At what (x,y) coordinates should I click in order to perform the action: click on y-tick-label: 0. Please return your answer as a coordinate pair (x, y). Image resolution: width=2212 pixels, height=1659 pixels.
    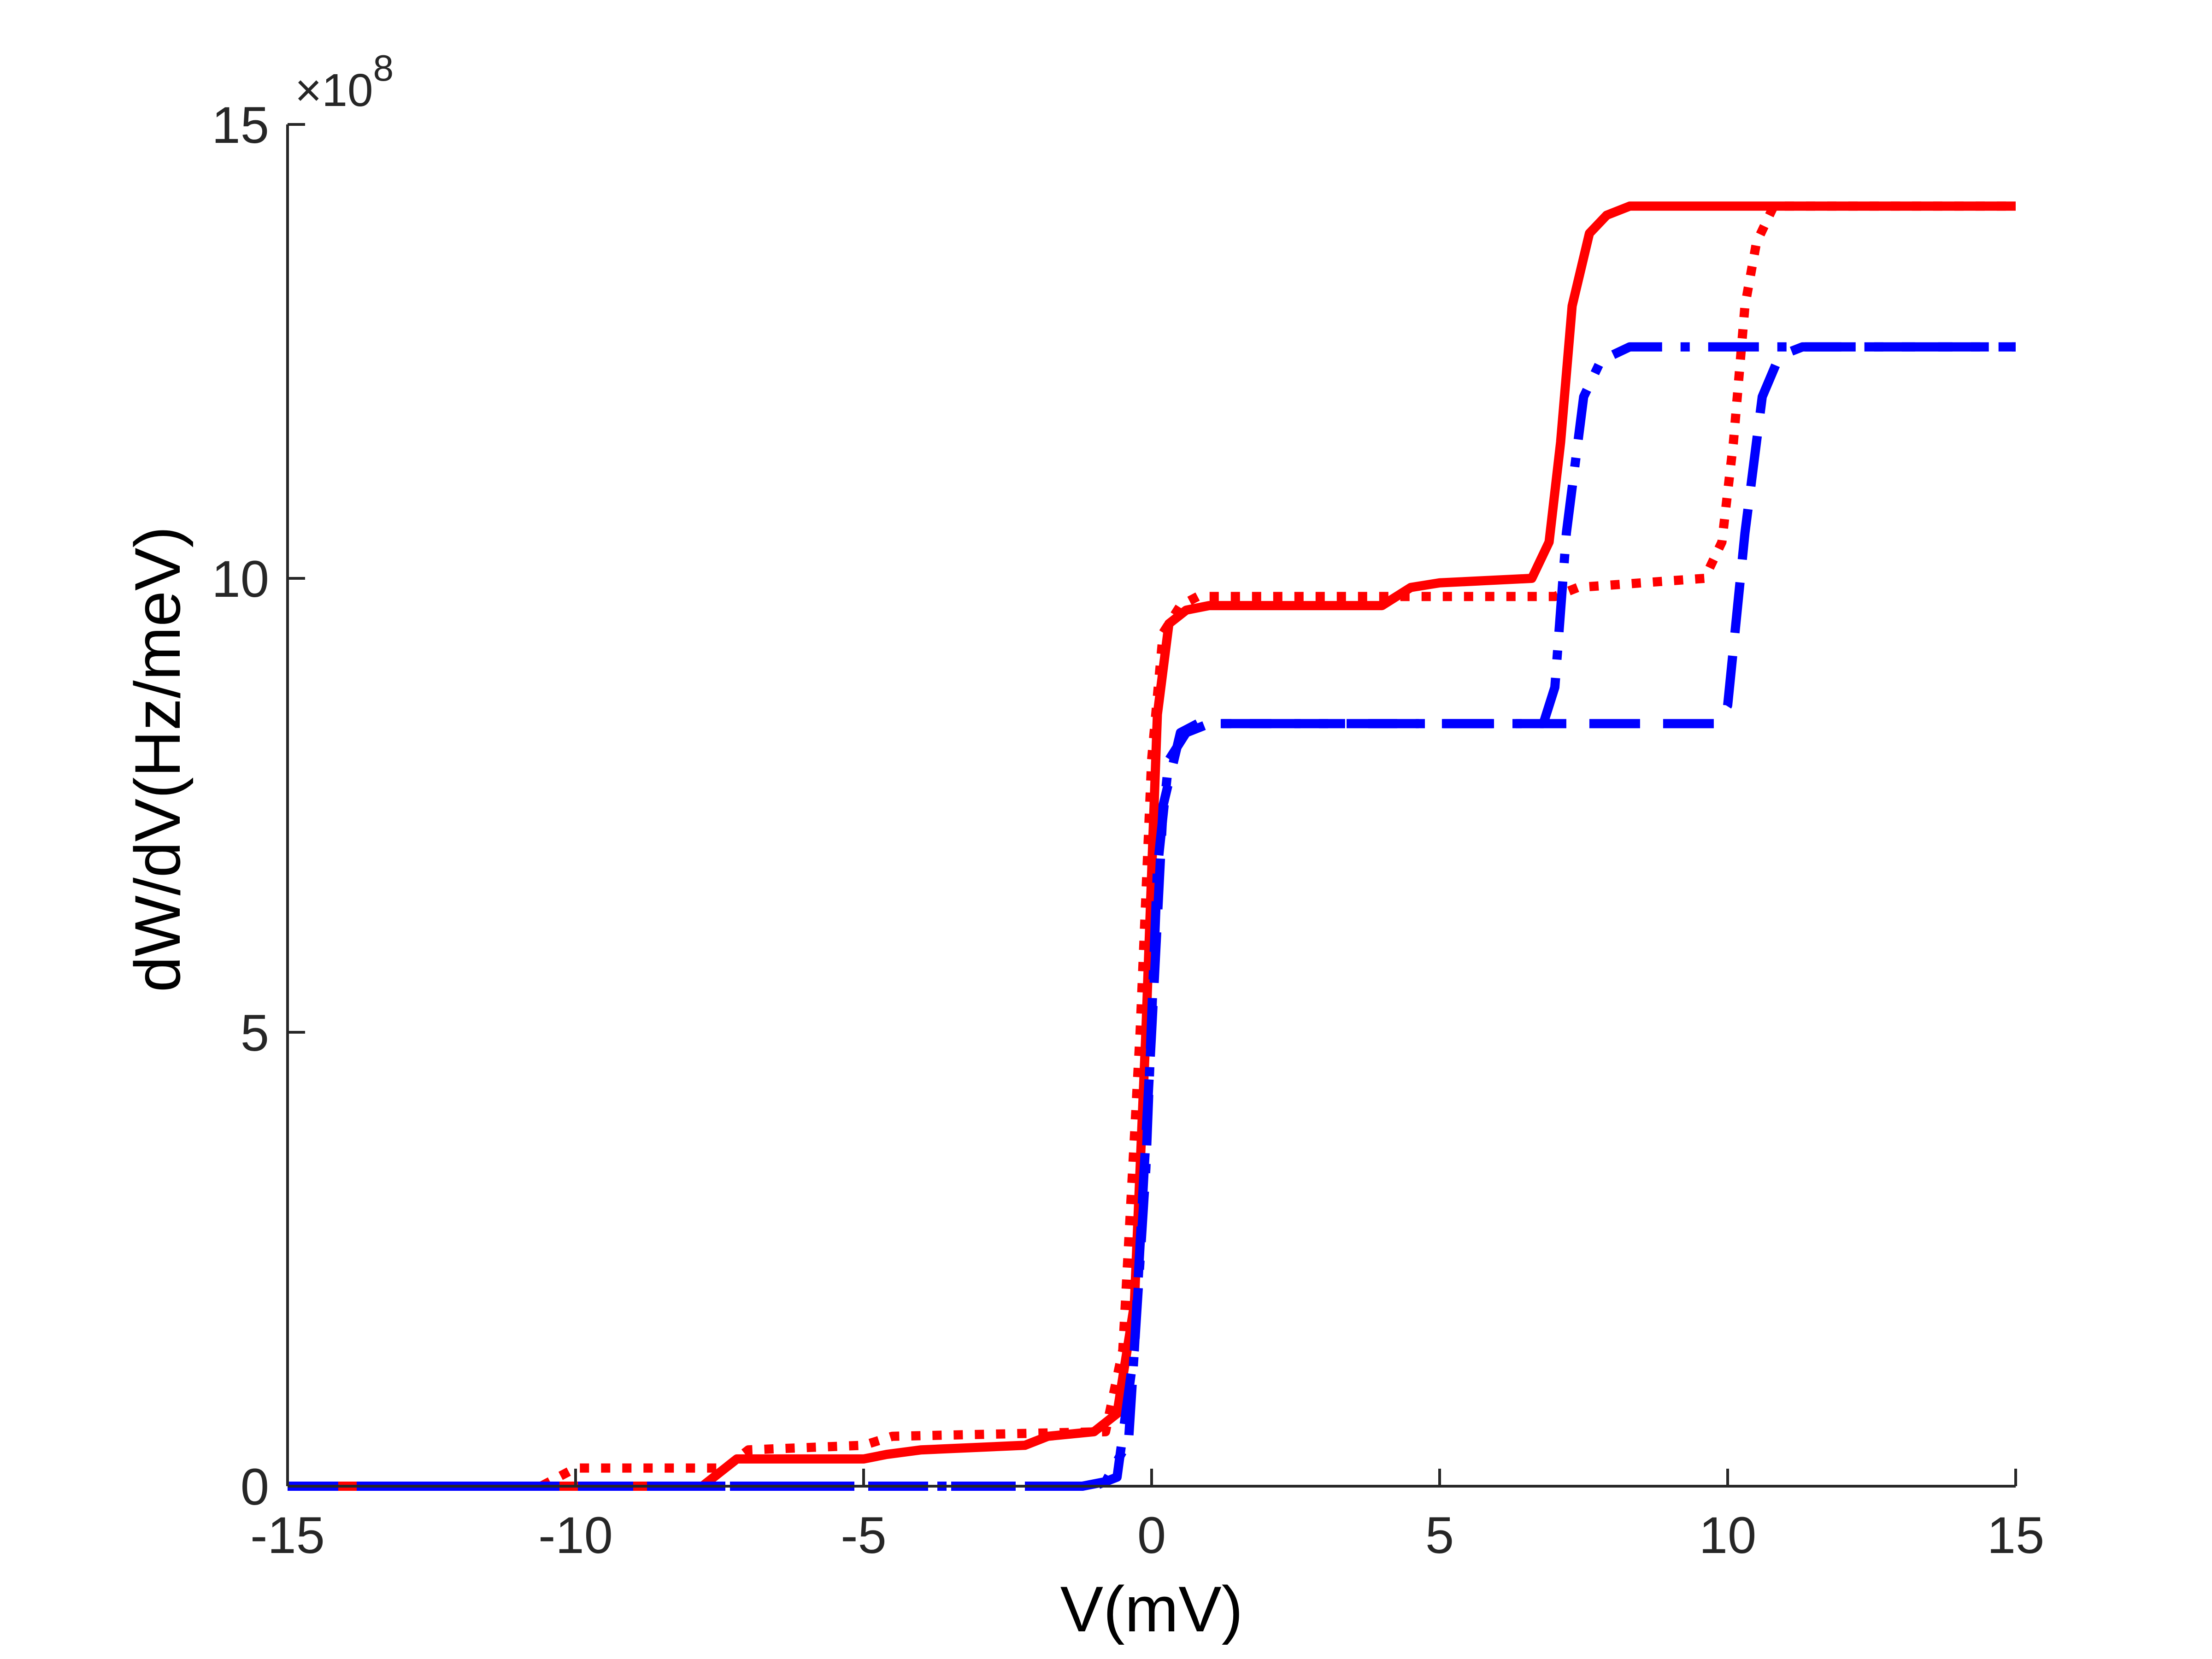
    Looking at the image, I should click on (255, 1487).